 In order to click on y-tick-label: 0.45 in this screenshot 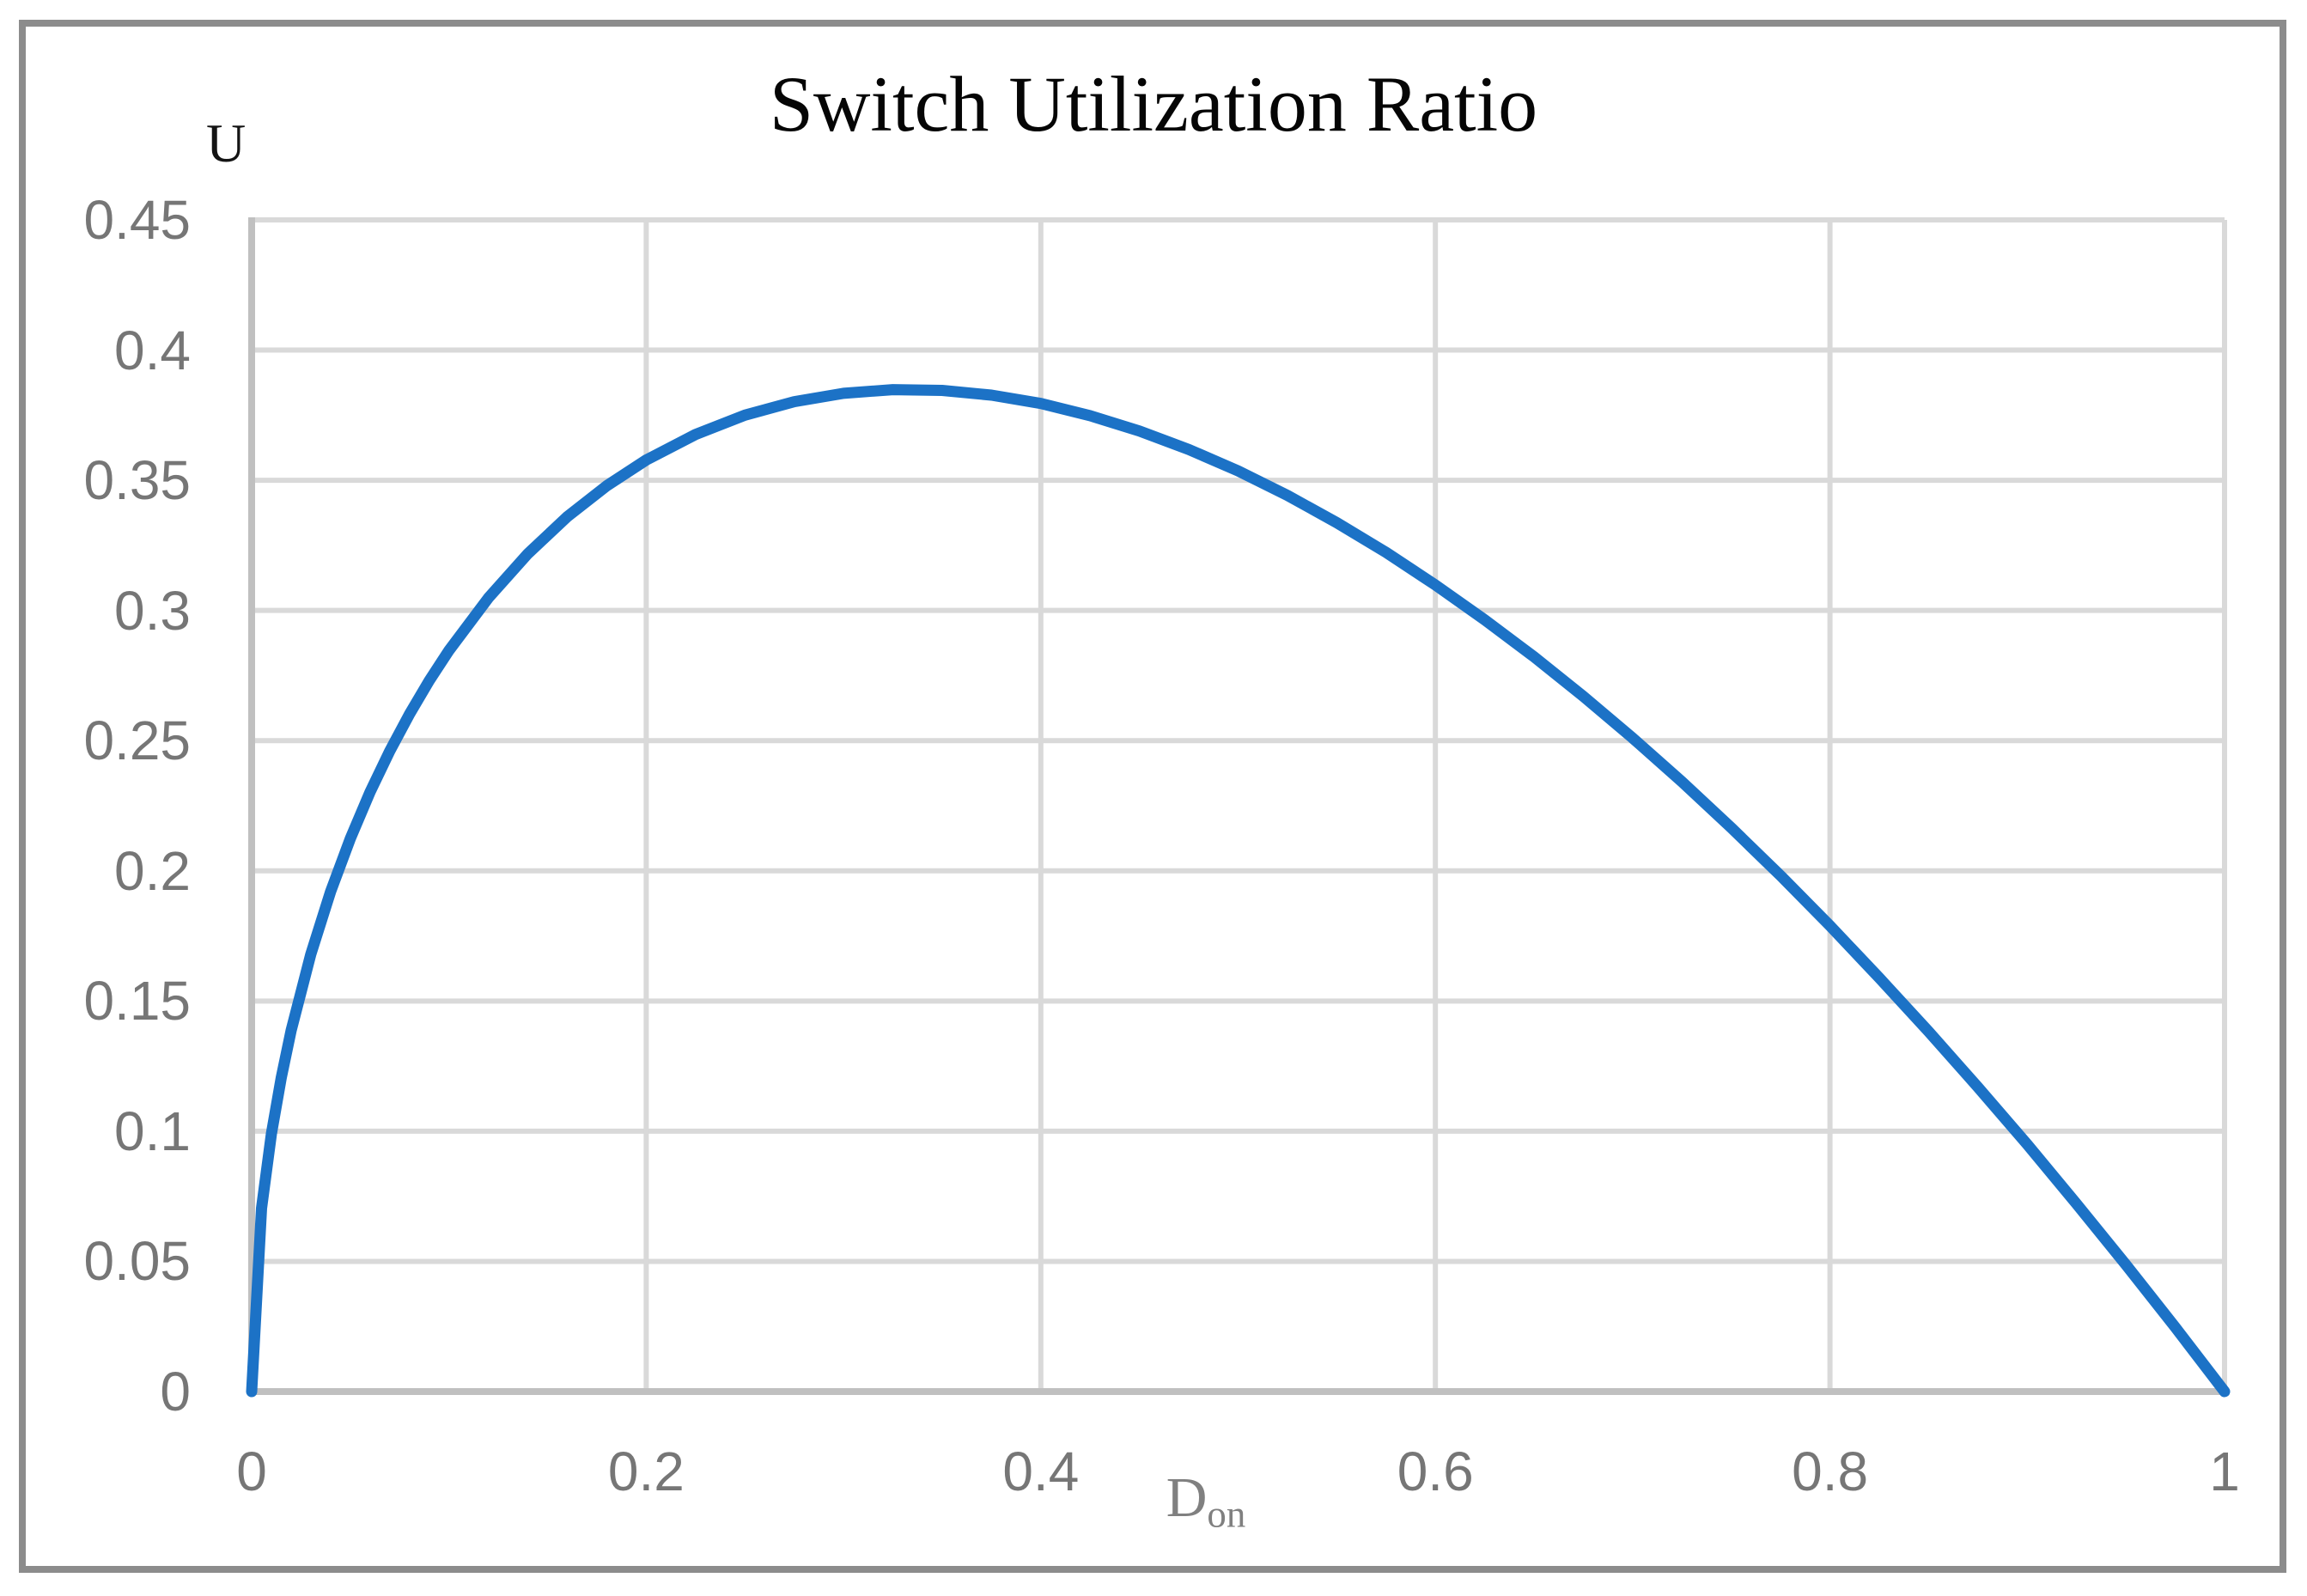, I will do `click(137, 220)`.